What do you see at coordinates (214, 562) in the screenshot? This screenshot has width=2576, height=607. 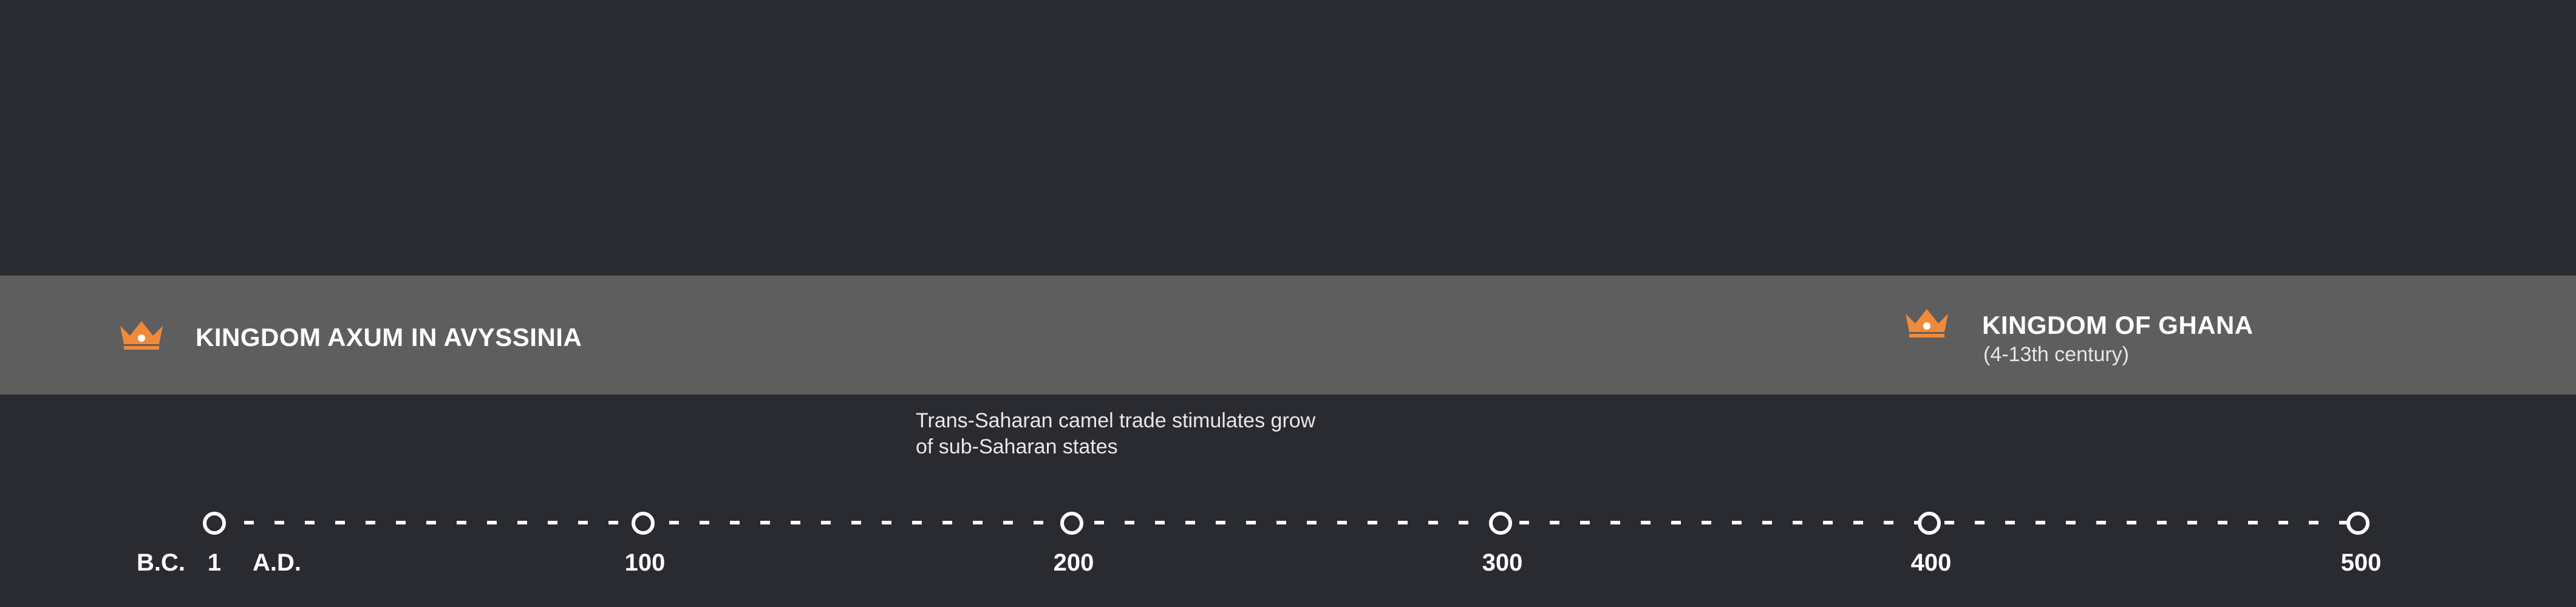 I see `tick-label-1: 1` at bounding box center [214, 562].